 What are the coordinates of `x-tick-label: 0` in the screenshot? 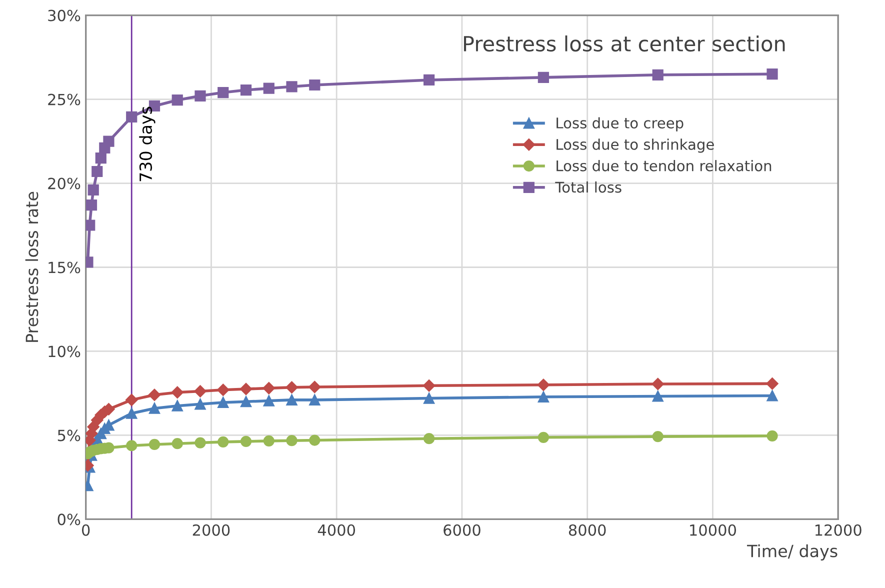 It's located at (86, 530).